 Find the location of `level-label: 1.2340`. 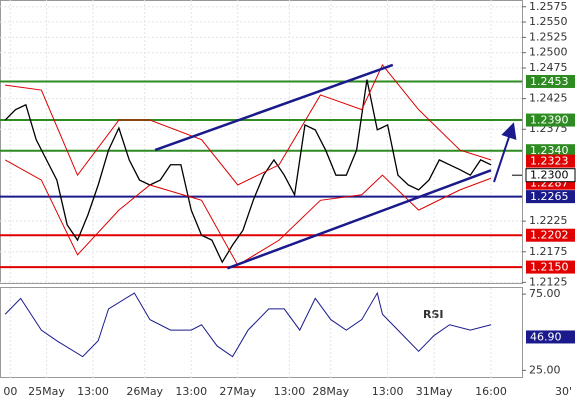

level-label: 1.2340 is located at coordinates (549, 150).